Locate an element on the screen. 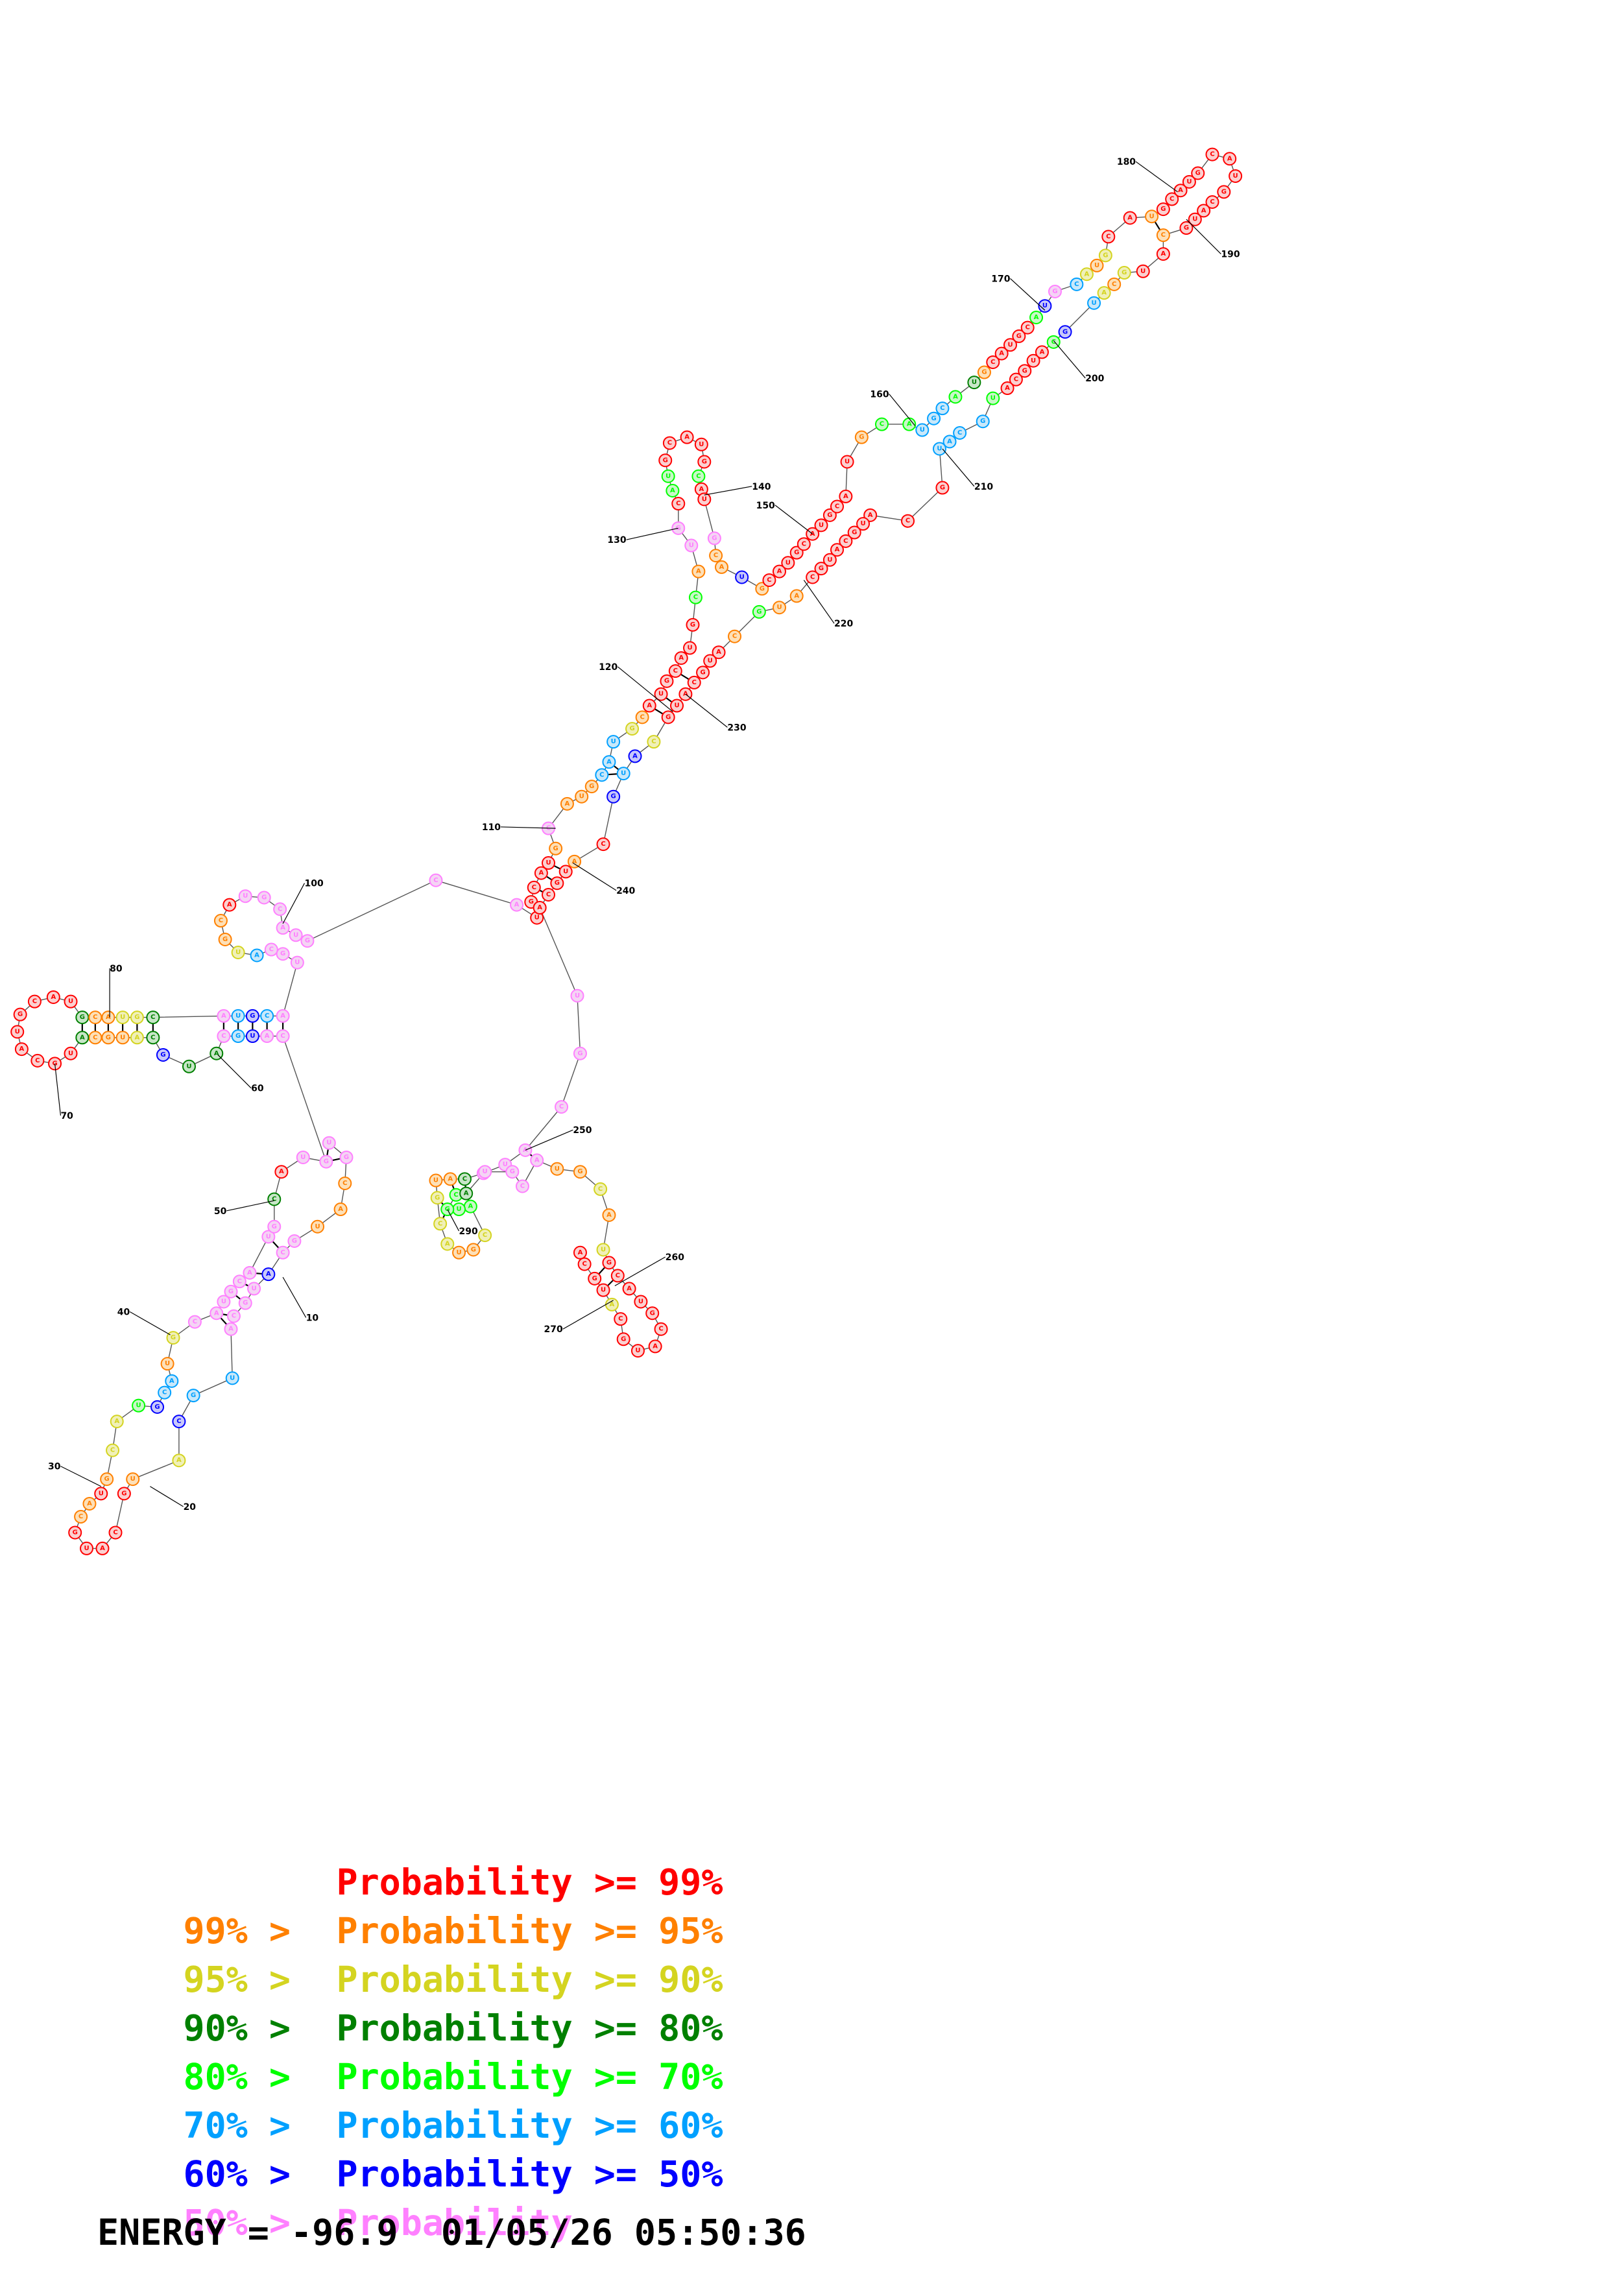 The height and width of the screenshot is (2296, 1608). index-label-20: 20 is located at coordinates (190, 1507).